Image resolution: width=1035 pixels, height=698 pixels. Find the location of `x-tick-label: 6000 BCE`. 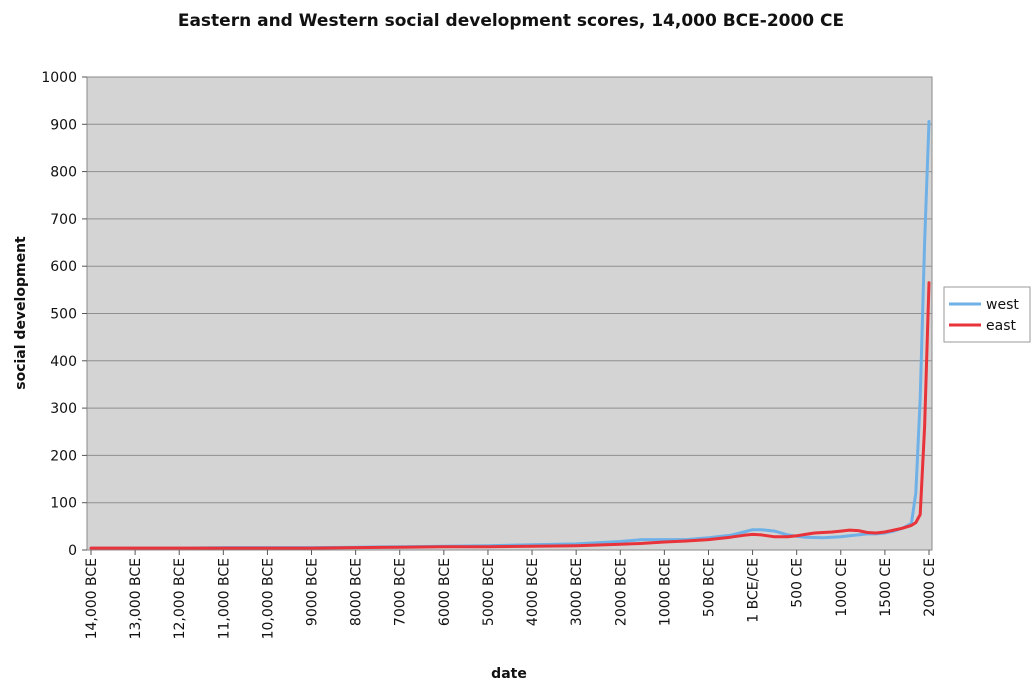

x-tick-label: 6000 BCE is located at coordinates (445, 592).